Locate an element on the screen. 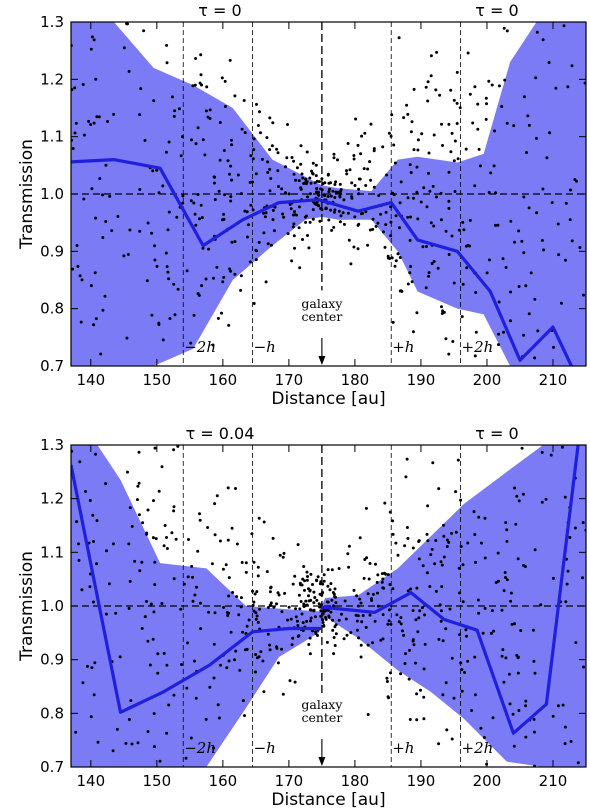 The height and width of the screenshot is (808, 590). y-tick-label: 1.3 is located at coordinates (52, 22).